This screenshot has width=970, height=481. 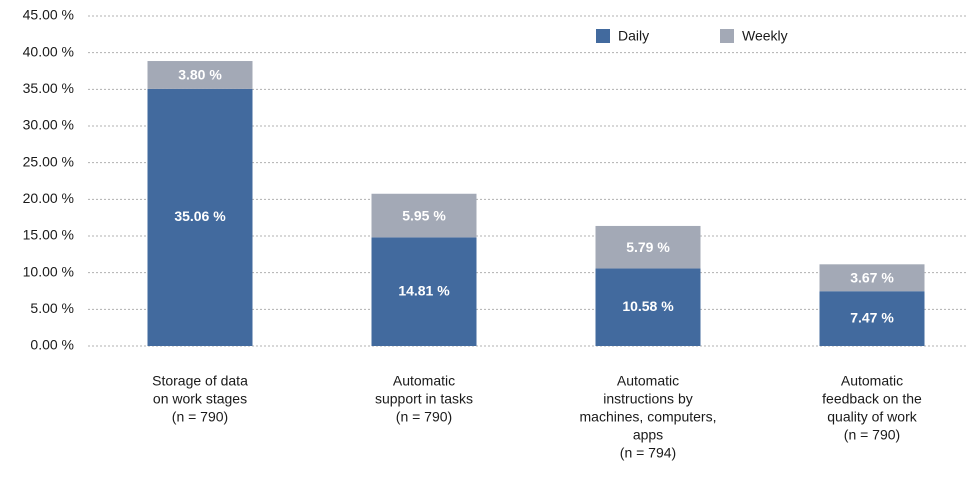 I want to click on value-label: 35.06 %, so click(x=200, y=216).